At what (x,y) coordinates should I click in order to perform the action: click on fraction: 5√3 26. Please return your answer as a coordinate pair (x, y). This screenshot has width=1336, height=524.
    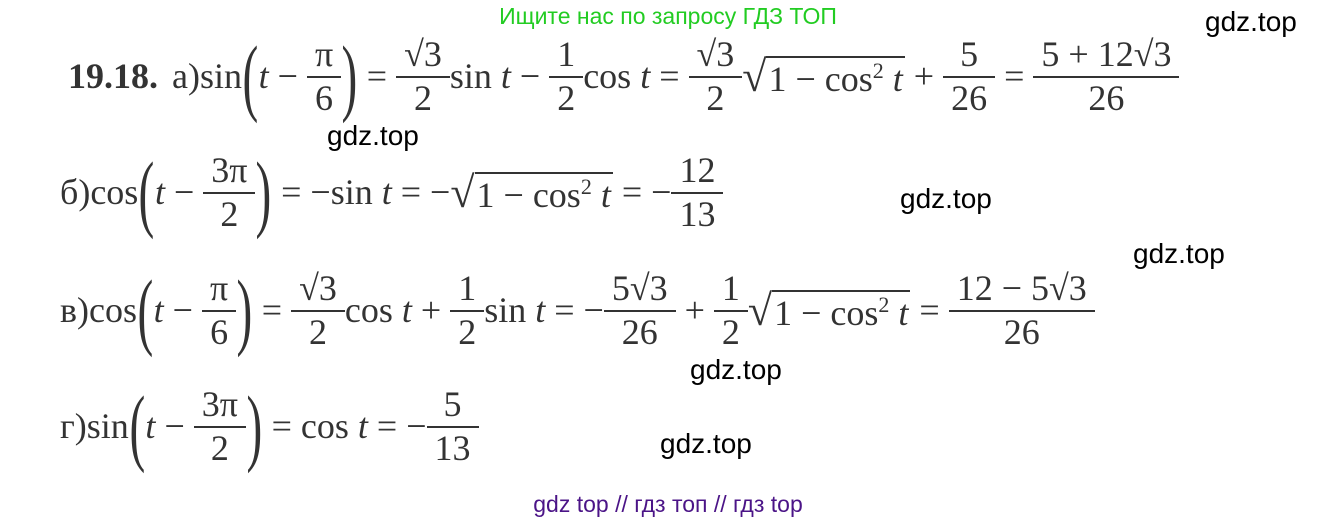
    Looking at the image, I should click on (639, 310).